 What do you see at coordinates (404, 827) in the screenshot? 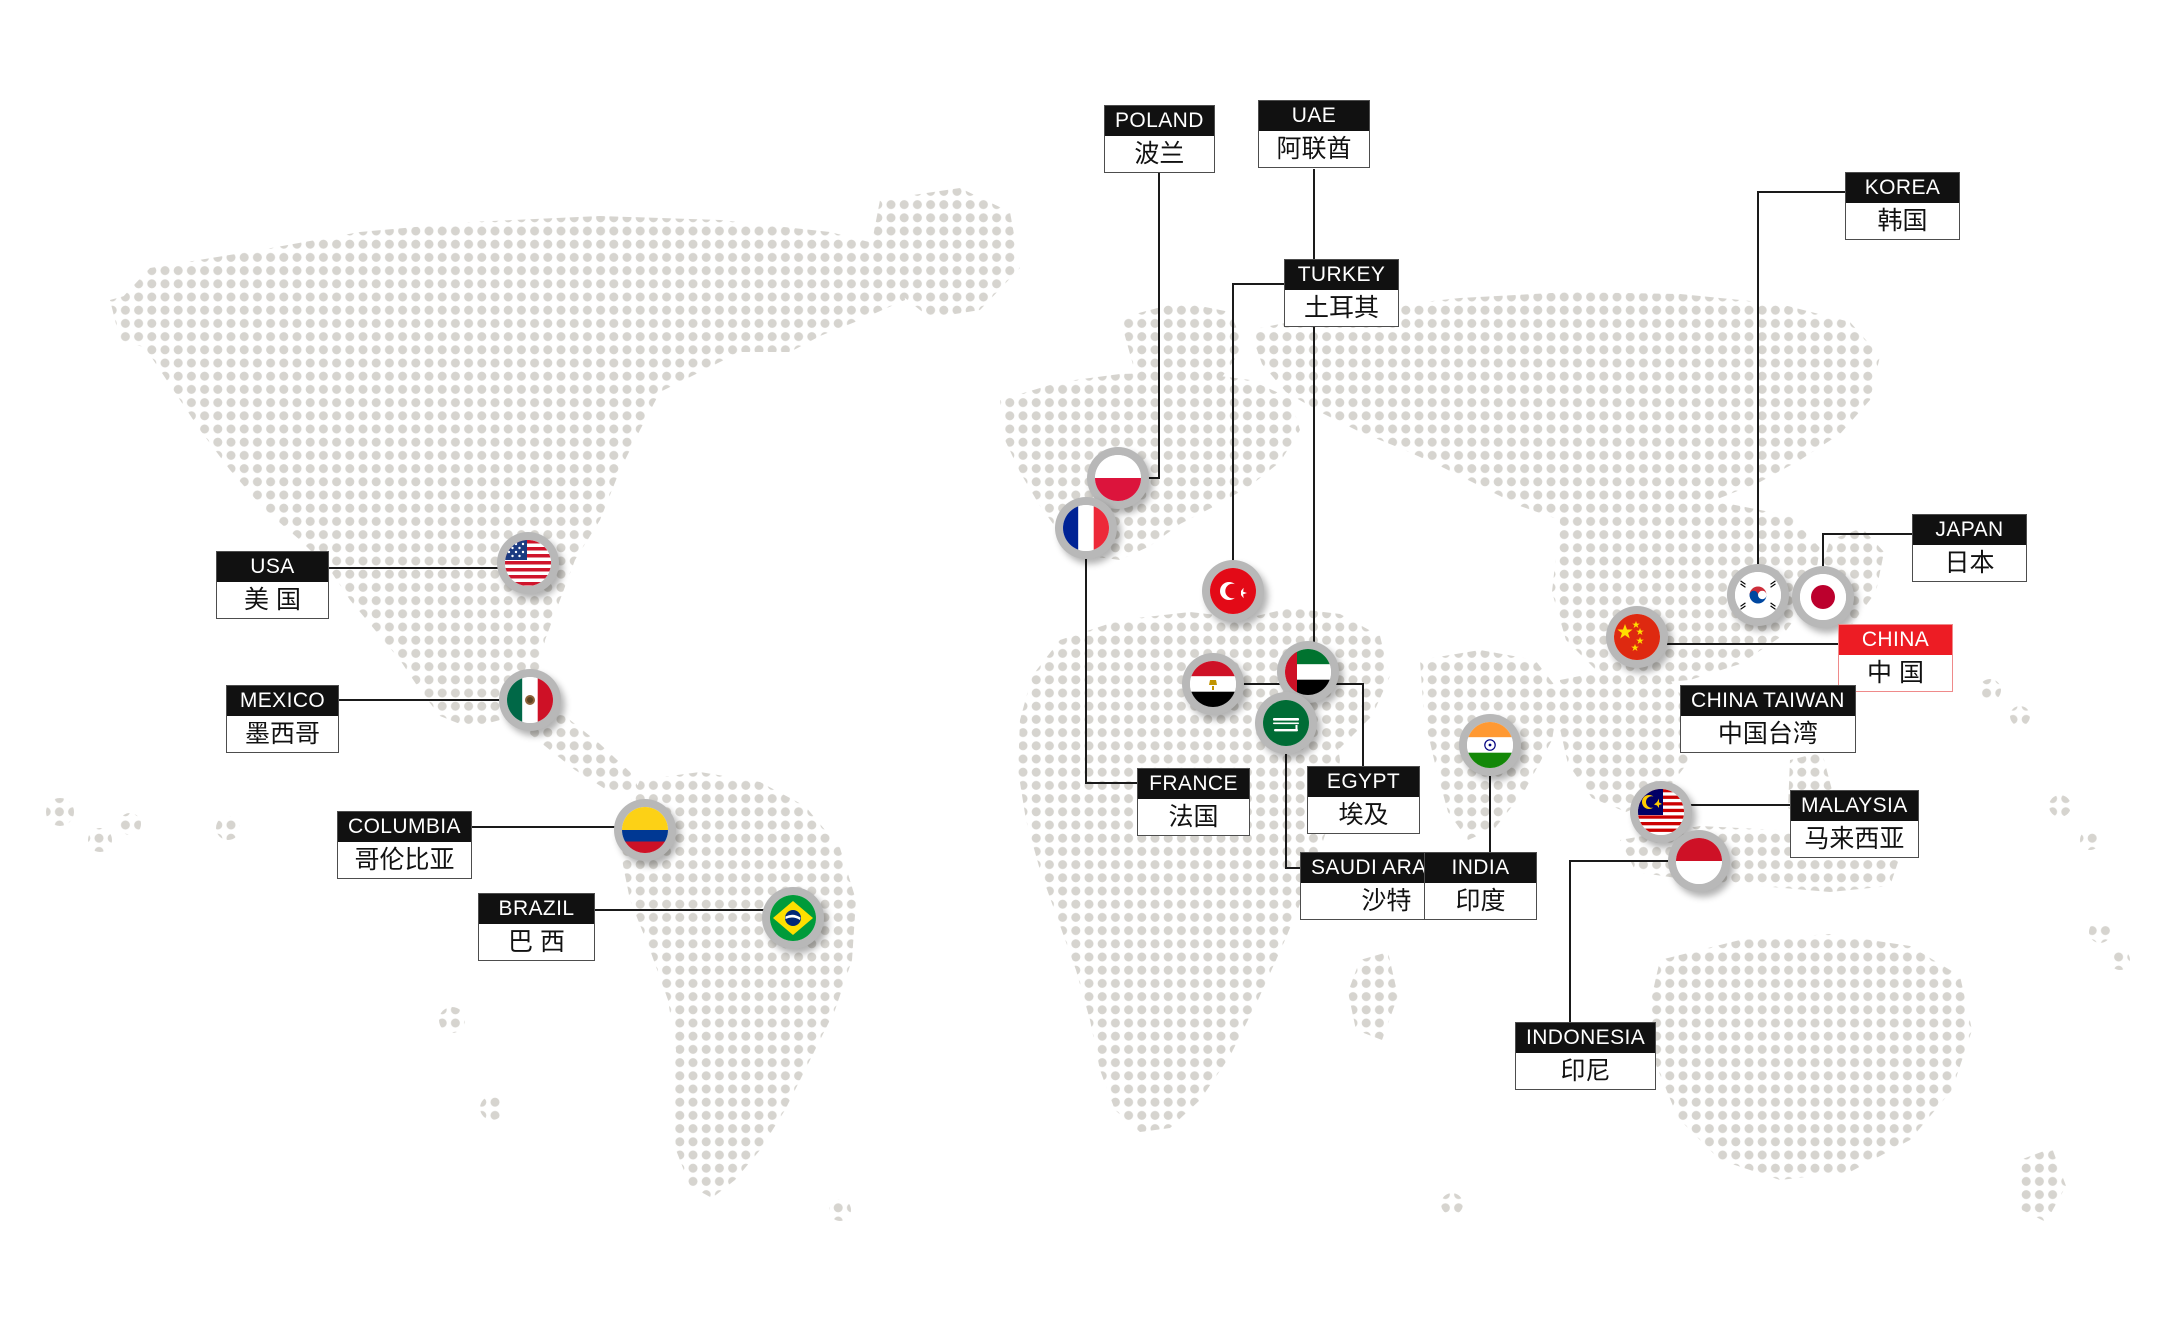
I see `country-name-en: COLUMBIA` at bounding box center [404, 827].